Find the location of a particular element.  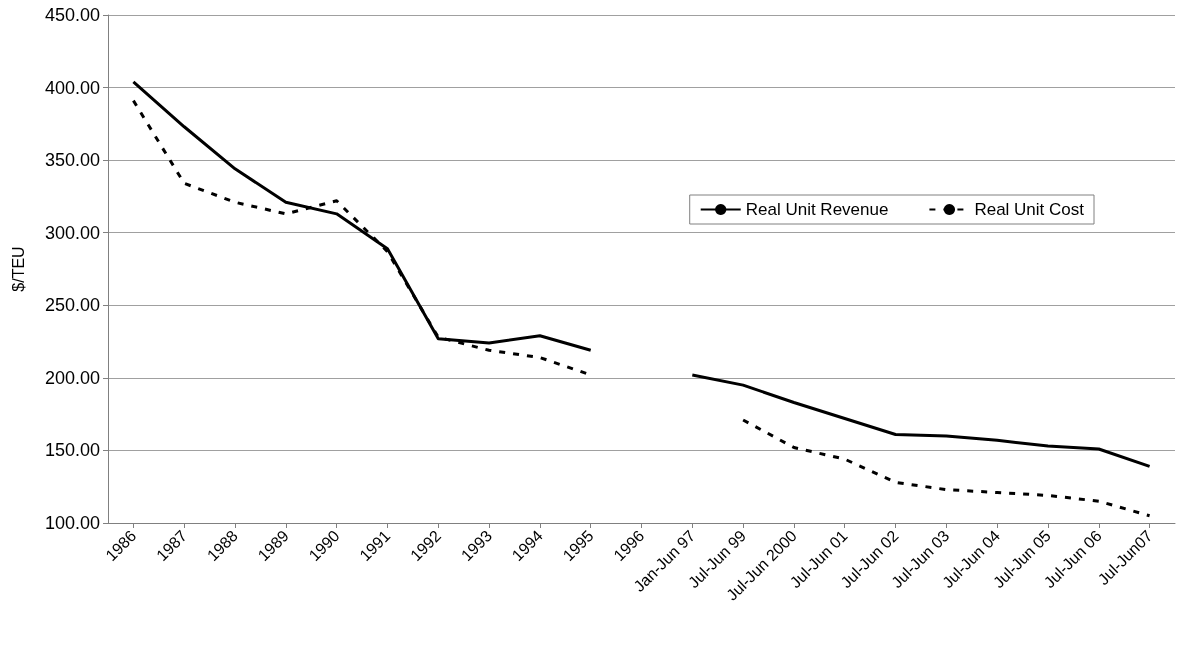

y-tick-label: 400.00 is located at coordinates (72, 87).